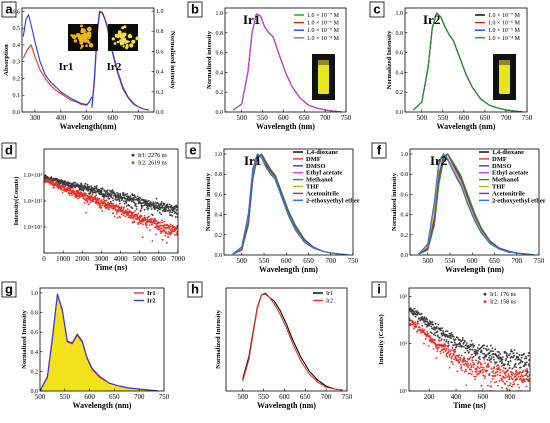  What do you see at coordinates (400, 113) in the screenshot?
I see `y-tick-label: 0.0` at bounding box center [400, 113].